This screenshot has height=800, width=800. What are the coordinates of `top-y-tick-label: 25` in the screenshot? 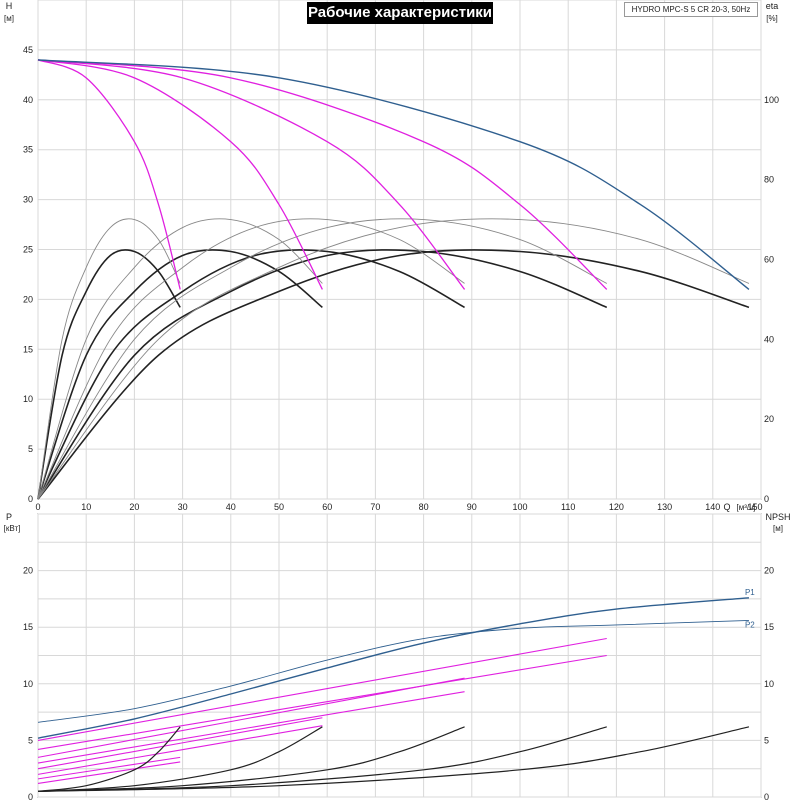 It's located at (28, 250).